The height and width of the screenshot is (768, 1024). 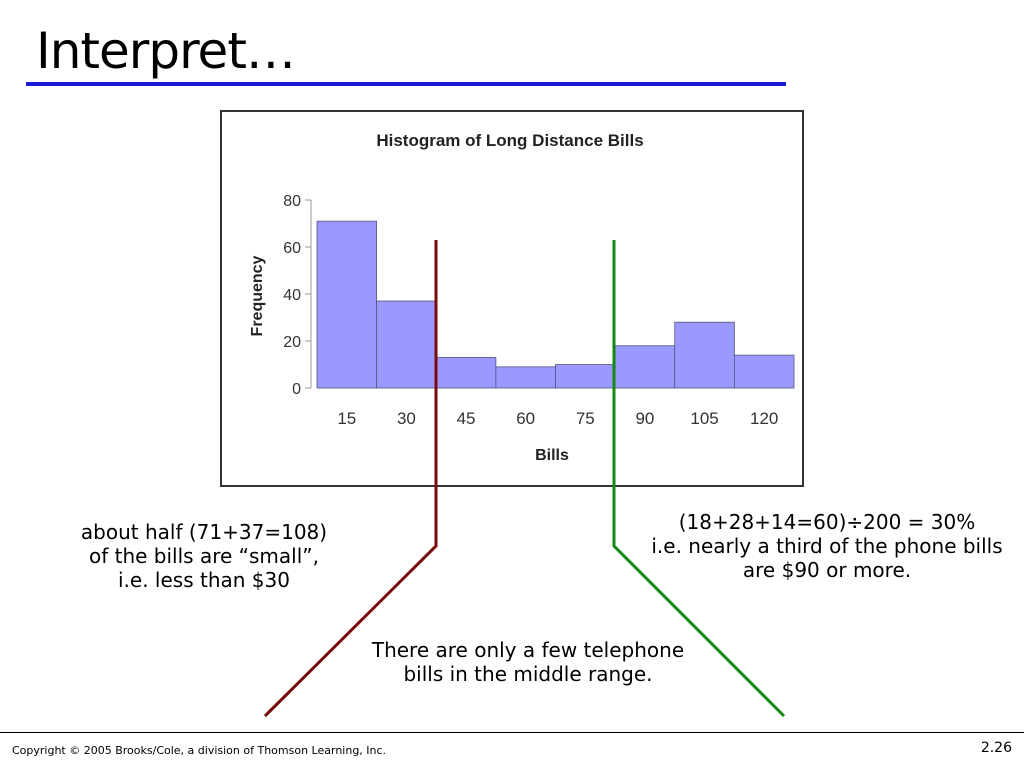 What do you see at coordinates (555, 304) in the screenshot?
I see `bars` at bounding box center [555, 304].